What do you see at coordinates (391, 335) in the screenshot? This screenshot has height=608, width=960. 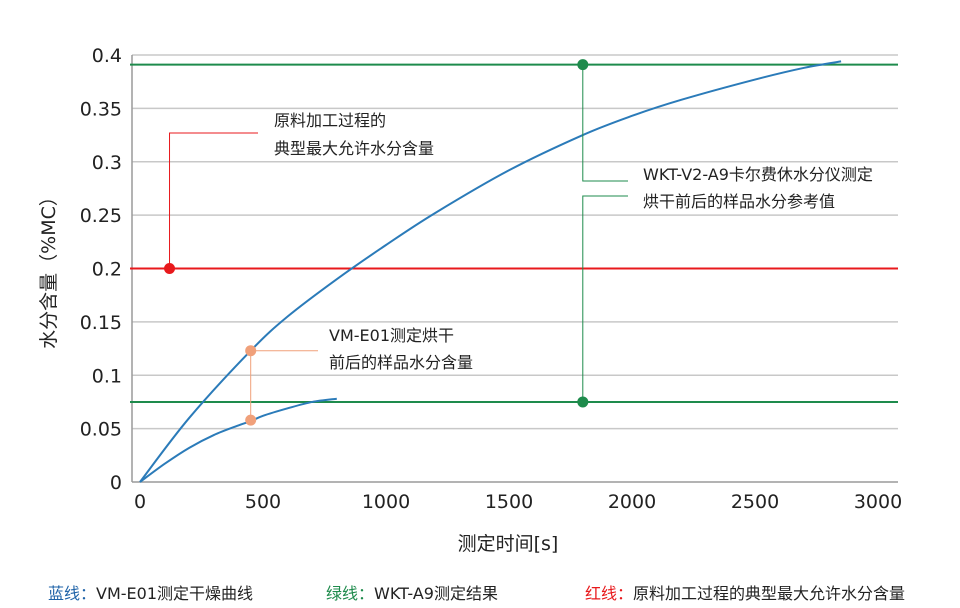 I see `annotation-text-2-0: VM-E01测定烘干` at bounding box center [391, 335].